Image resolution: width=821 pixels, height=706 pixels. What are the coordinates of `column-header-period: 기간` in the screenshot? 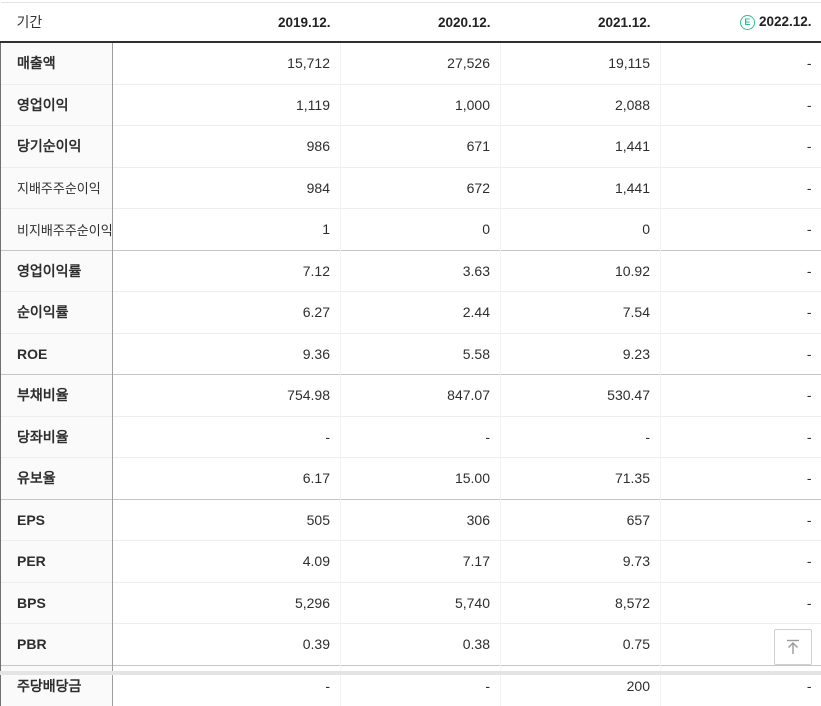 It's located at (57, 23).